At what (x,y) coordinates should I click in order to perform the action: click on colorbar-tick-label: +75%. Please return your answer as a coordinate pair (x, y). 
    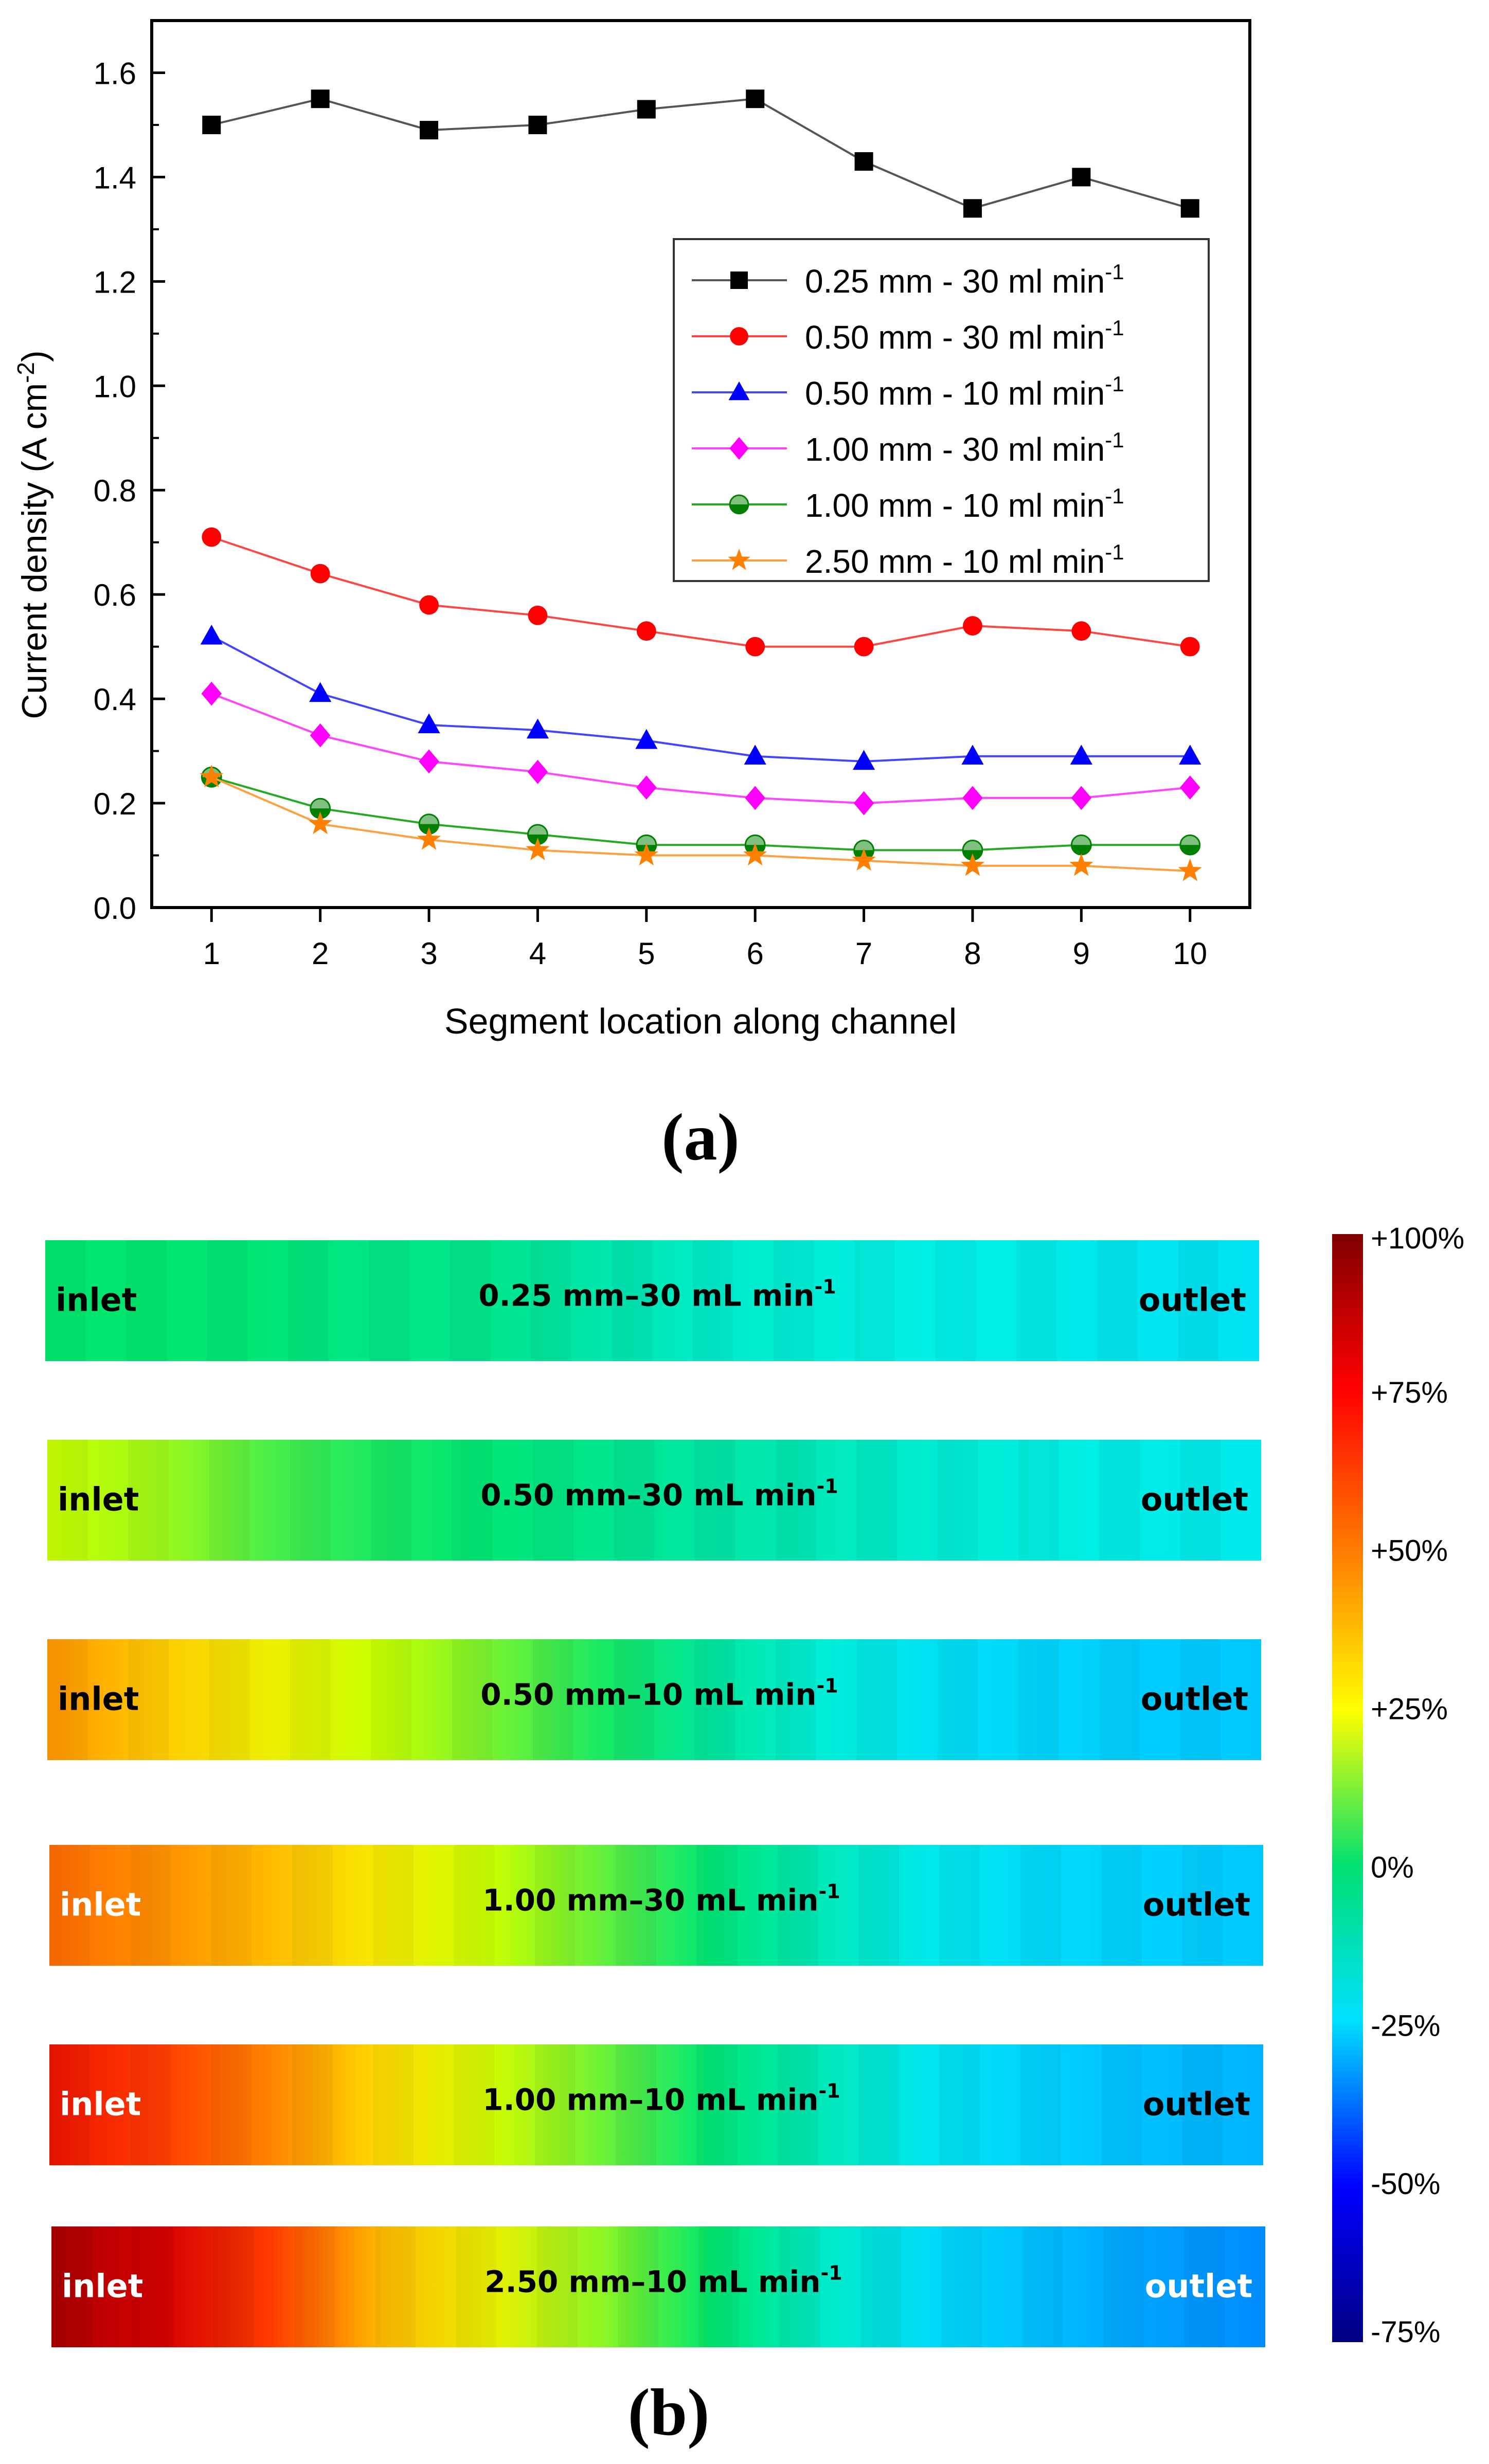
    Looking at the image, I should click on (1409, 1392).